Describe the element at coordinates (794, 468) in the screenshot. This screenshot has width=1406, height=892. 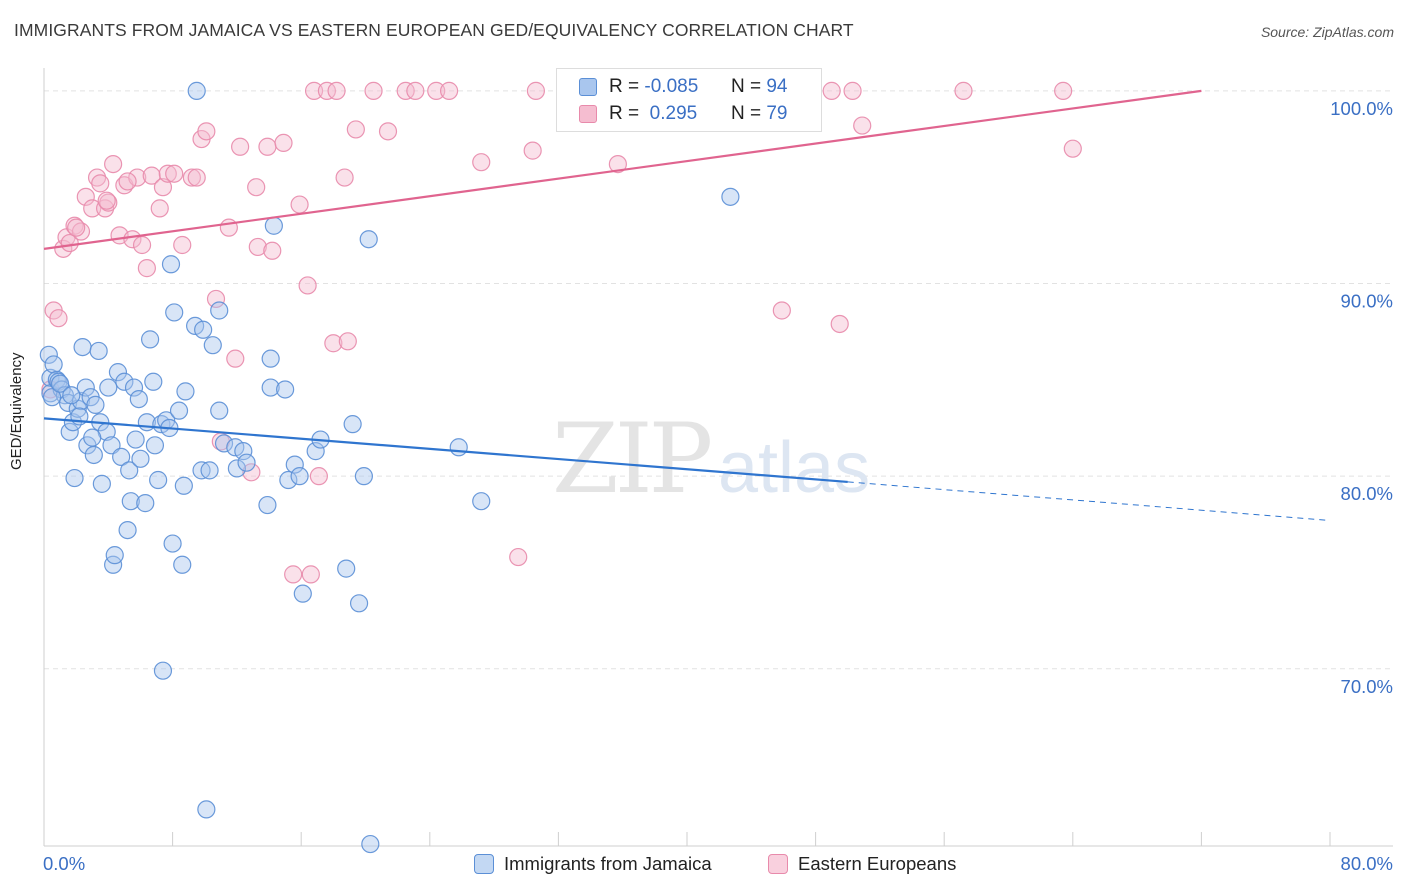
I see `watermark-atlas: atlas` at that location.